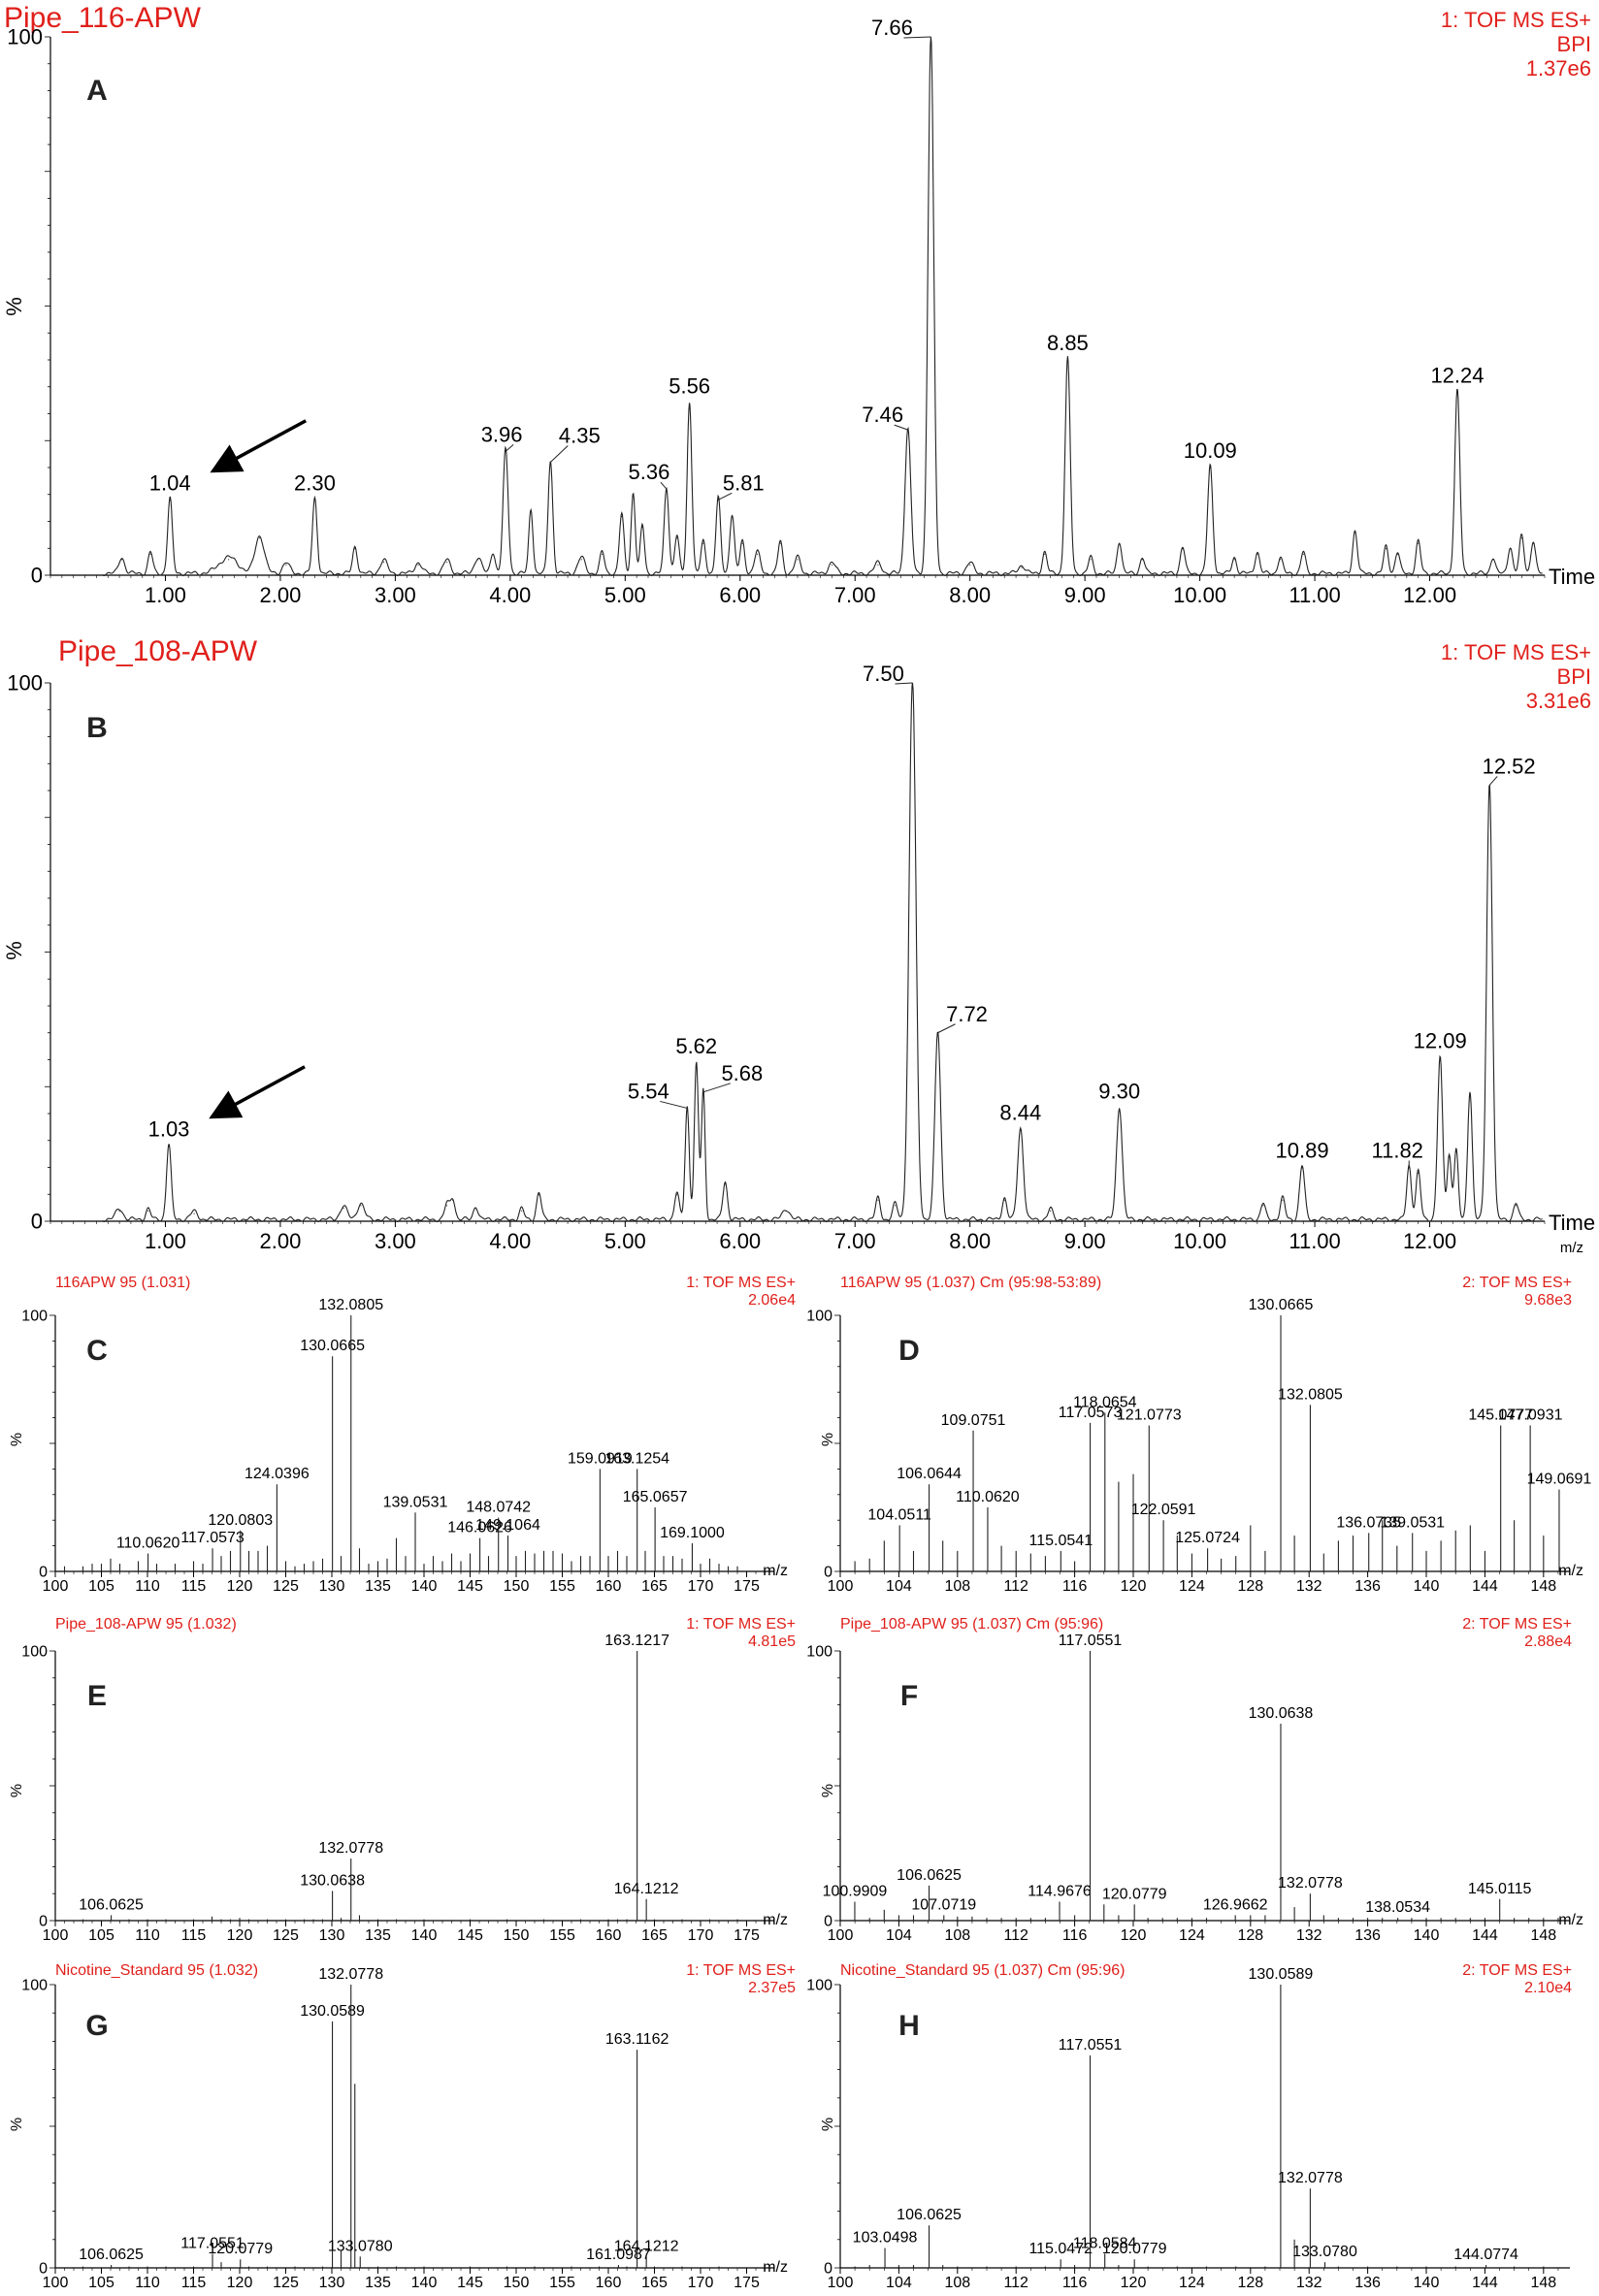  I want to click on x-tick-label: 145, so click(470, 1936).